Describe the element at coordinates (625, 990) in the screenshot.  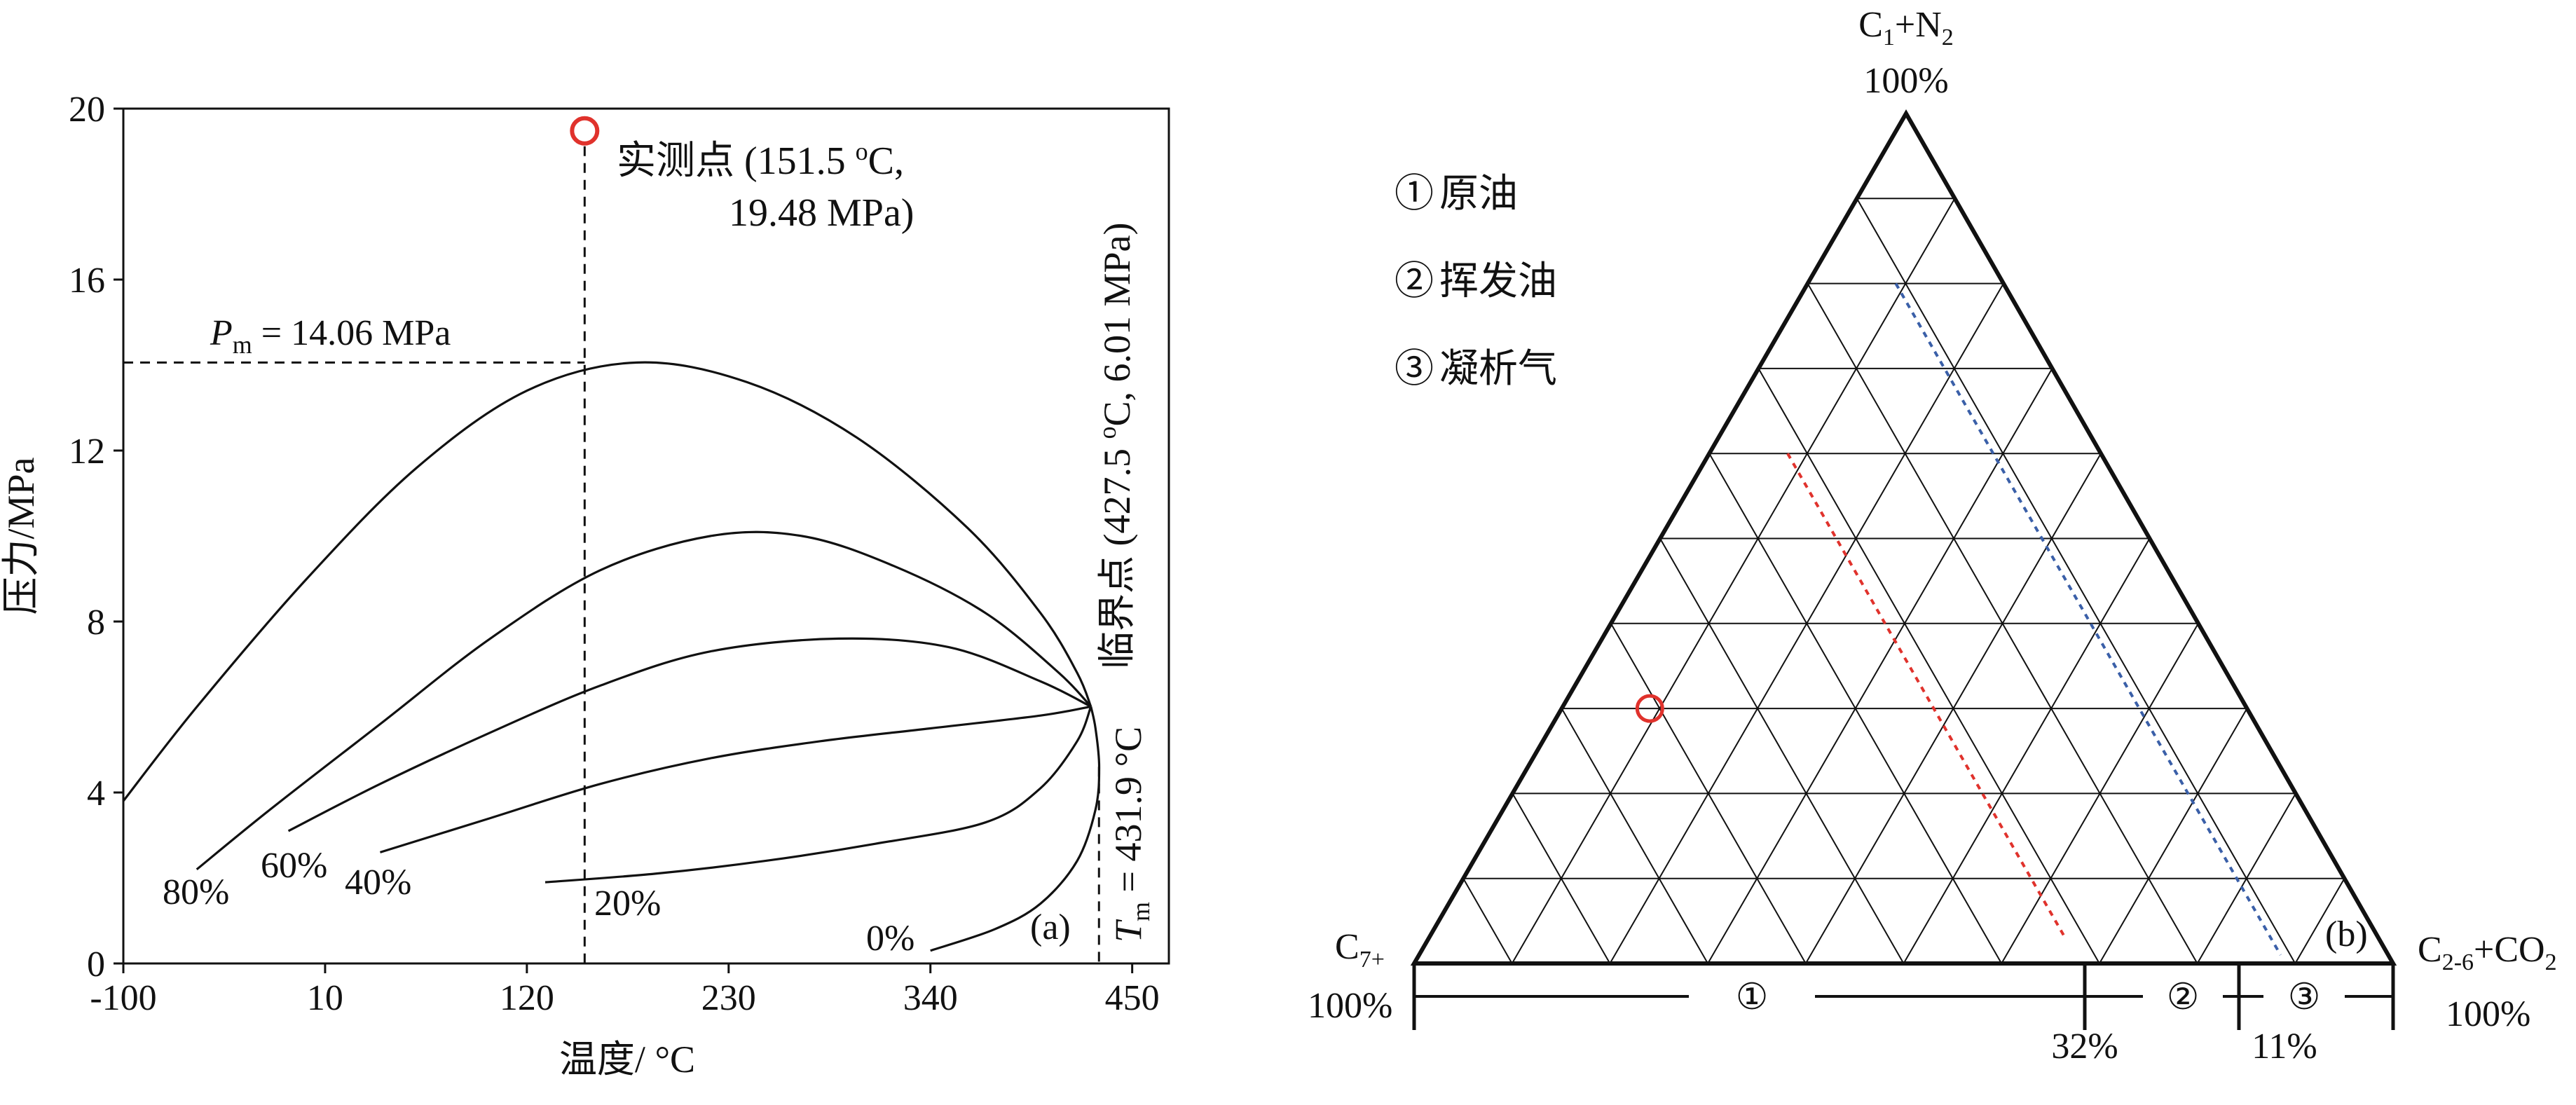
I see `panel-a-x-axis: -100 10 120 230 340 450` at that location.